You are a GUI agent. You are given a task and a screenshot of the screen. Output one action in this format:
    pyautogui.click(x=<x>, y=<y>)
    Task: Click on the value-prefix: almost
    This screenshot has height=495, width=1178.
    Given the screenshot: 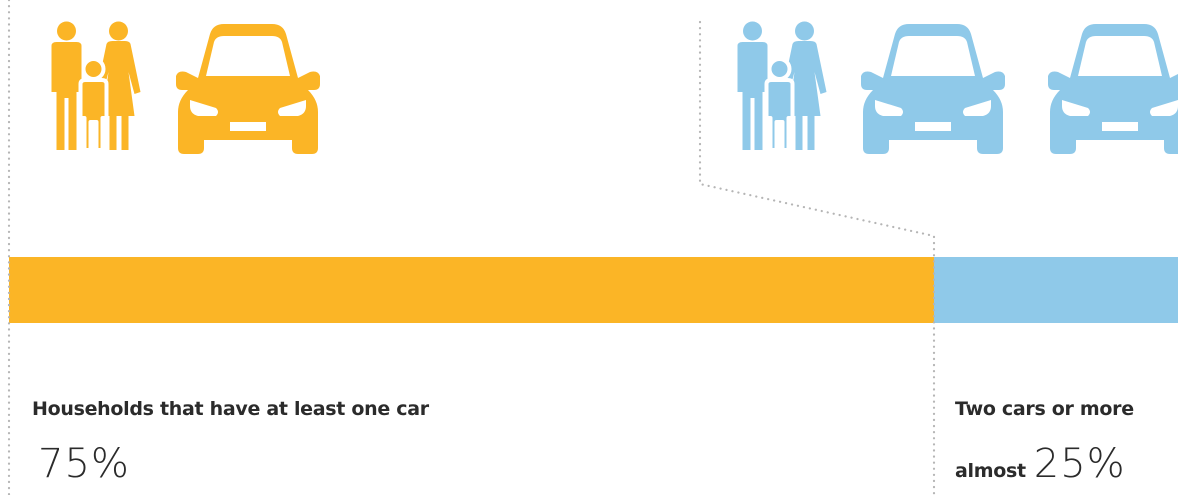 What is the action you would take?
    pyautogui.click(x=990, y=471)
    